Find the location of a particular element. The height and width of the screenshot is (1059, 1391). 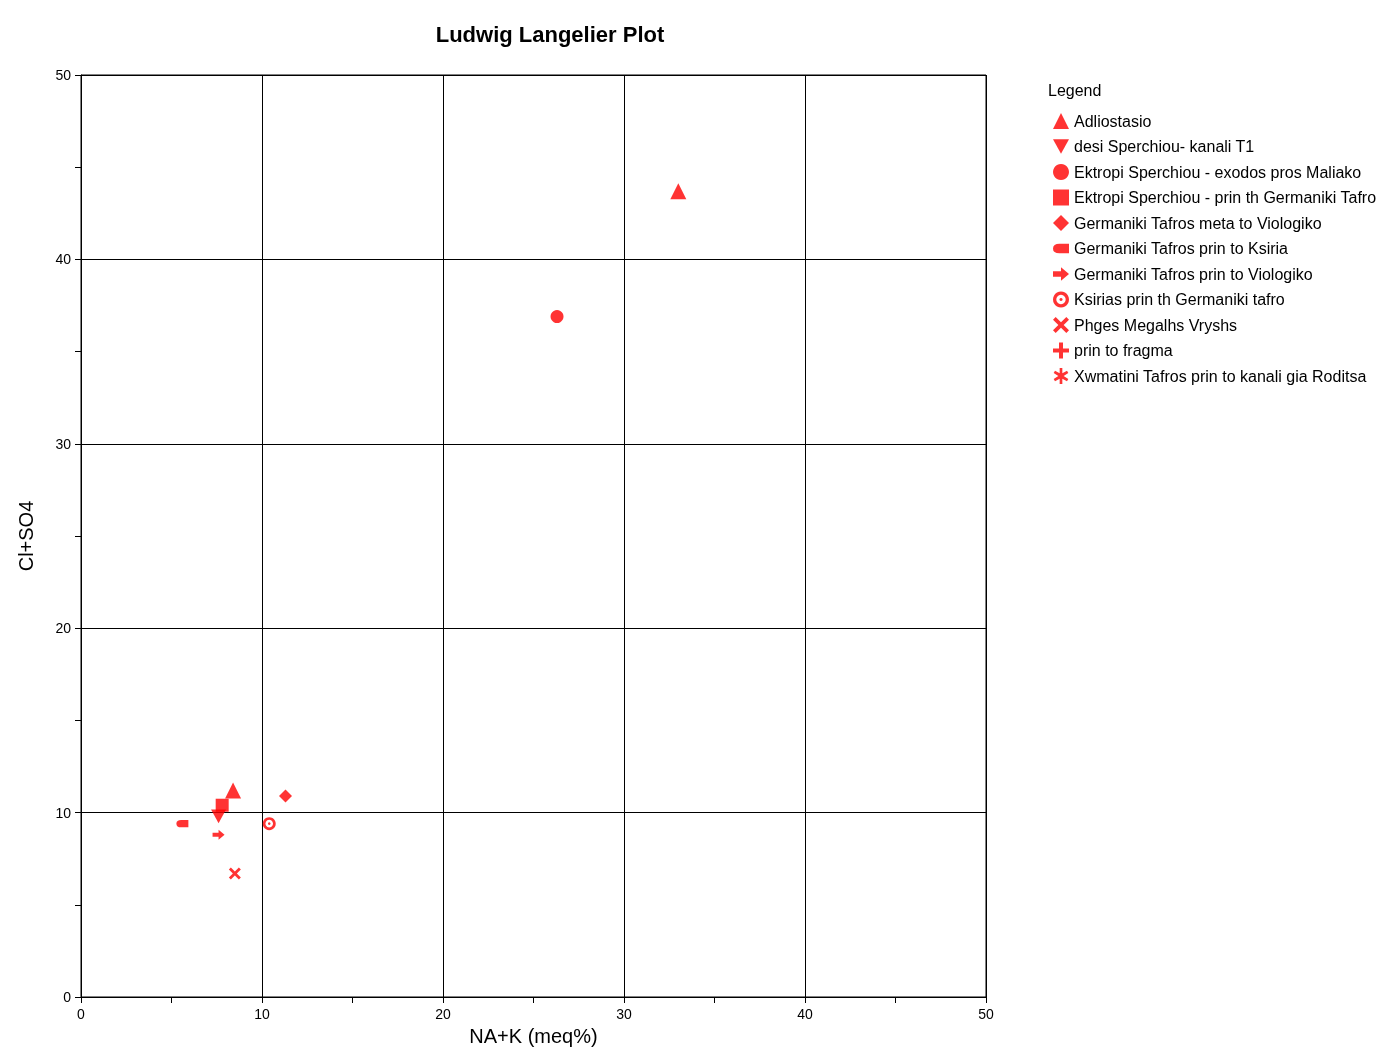

y-tick-label: 20 is located at coordinates (63, 628).